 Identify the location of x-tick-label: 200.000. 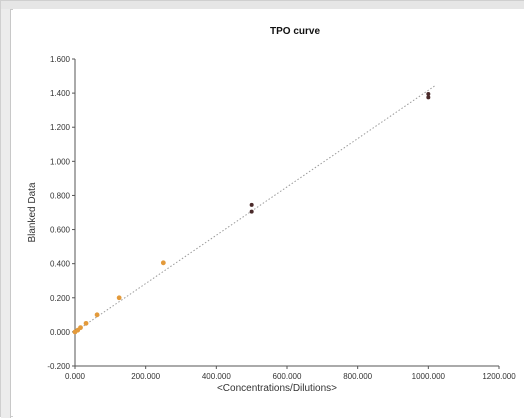
(145, 376).